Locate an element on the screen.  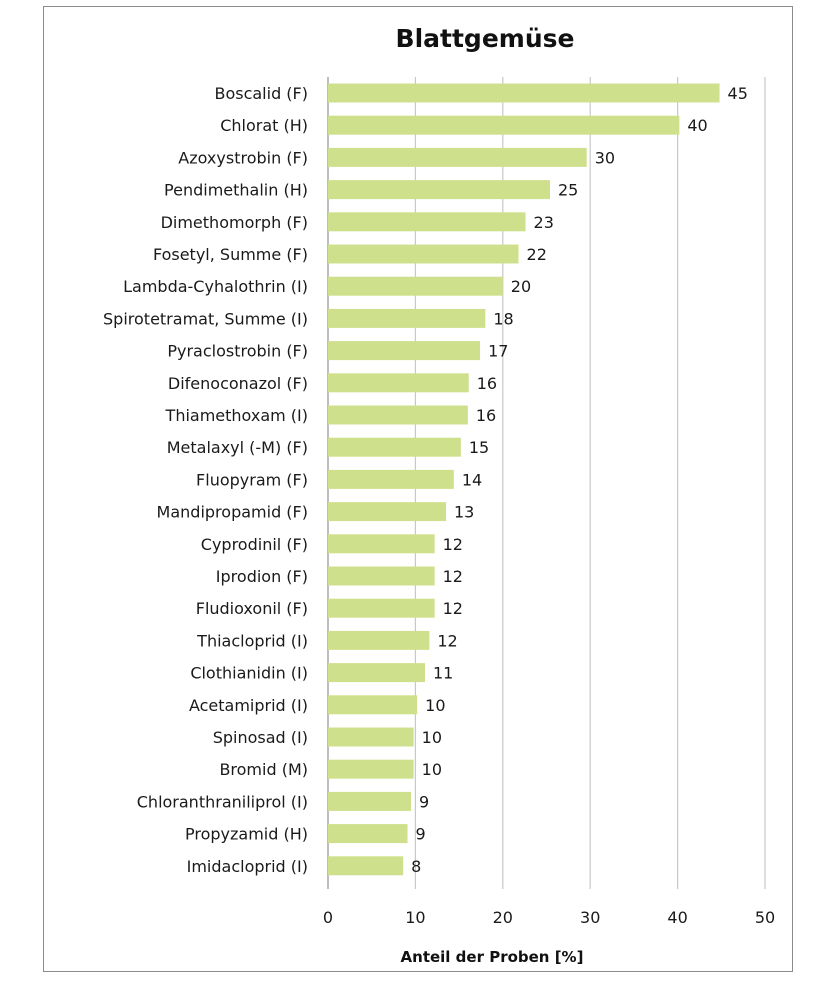
category-label: Iprodion (F) is located at coordinates (262, 576).